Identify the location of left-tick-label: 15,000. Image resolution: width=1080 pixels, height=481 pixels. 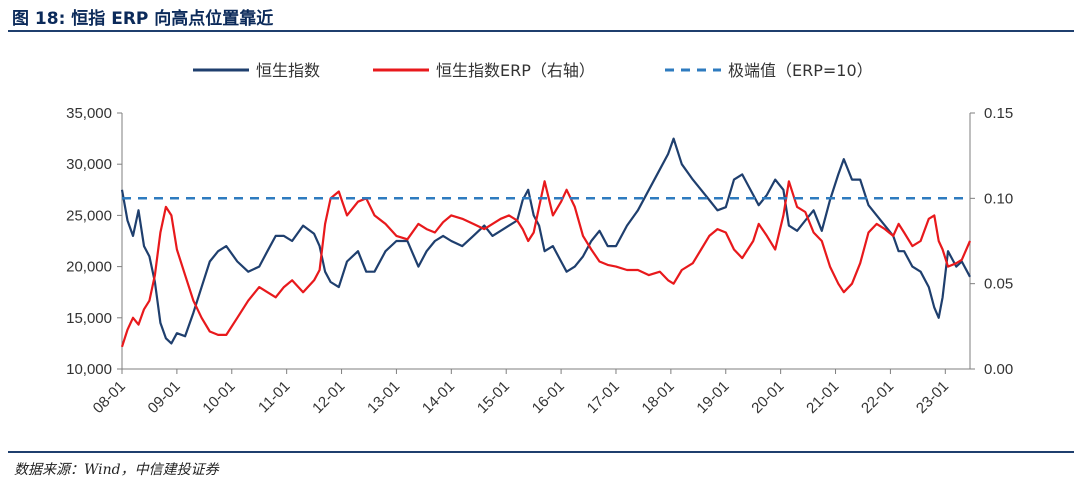
(89, 318).